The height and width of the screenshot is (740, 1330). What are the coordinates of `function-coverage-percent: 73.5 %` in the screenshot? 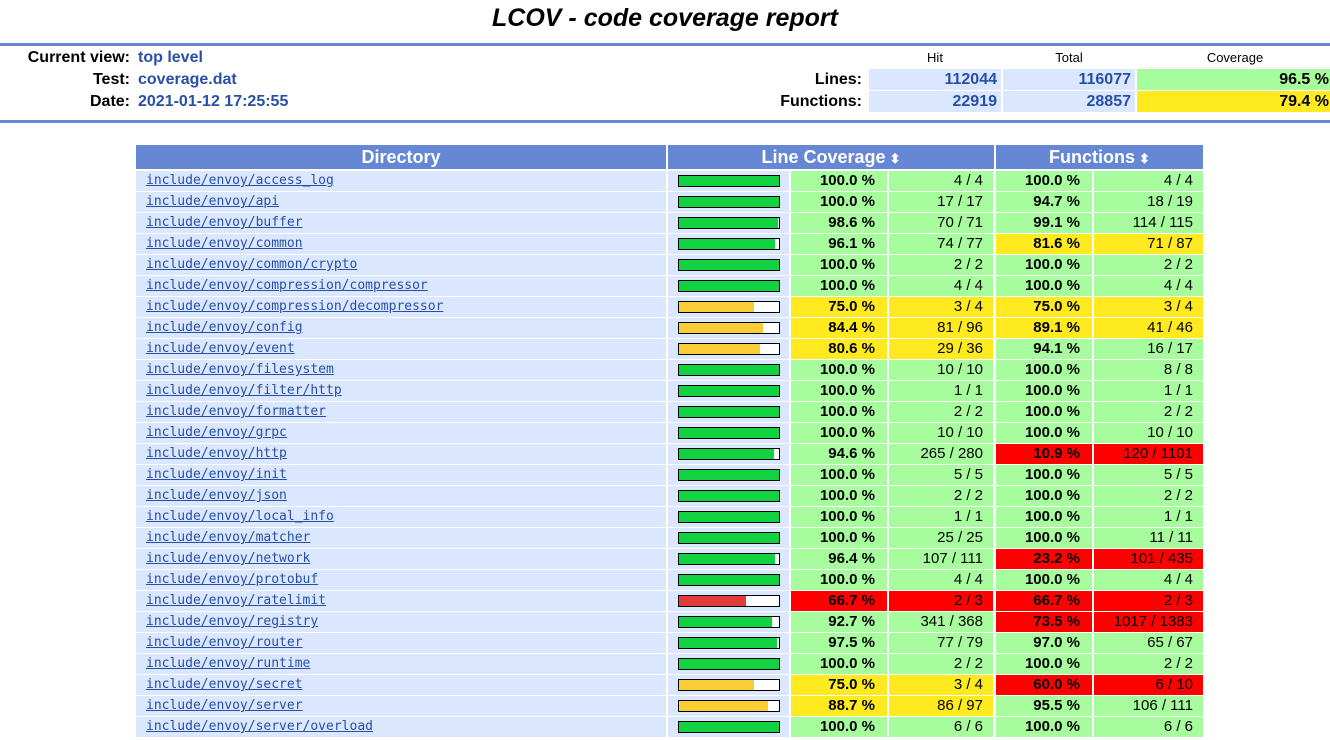 It's located at (1044, 622).